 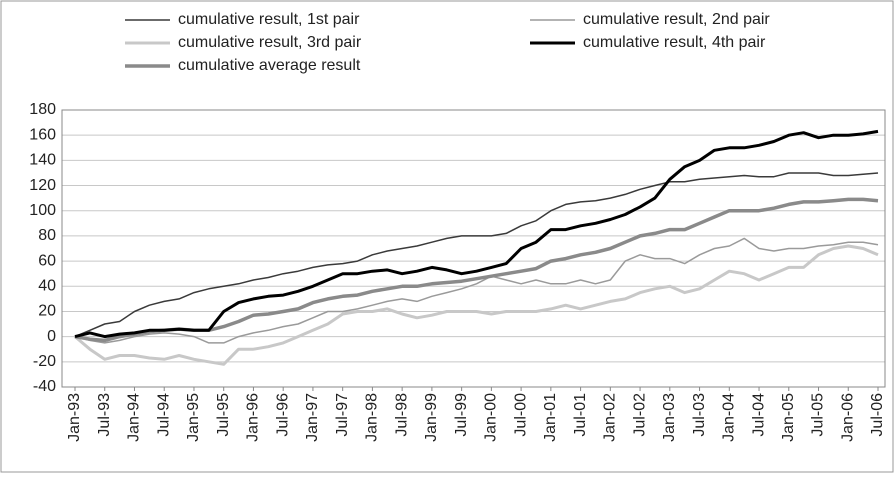 I want to click on x-tick-label: Jan-05, so click(x=788, y=417).